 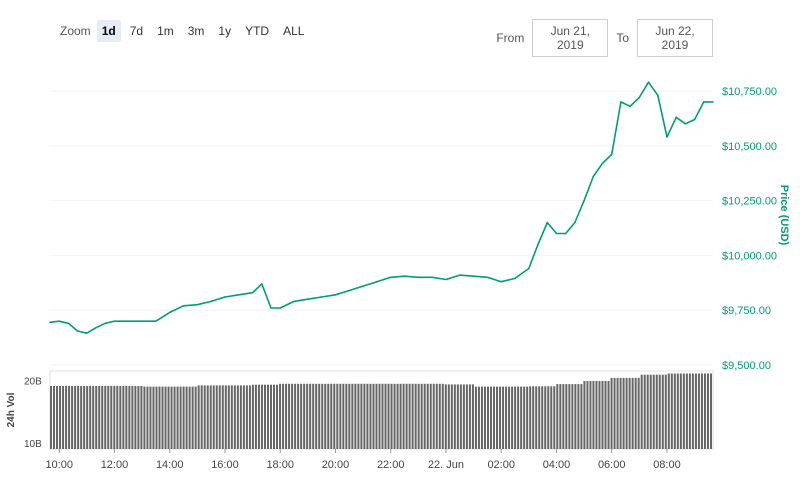 I want to click on zoom-ytd-button: YTD, so click(x=257, y=31).